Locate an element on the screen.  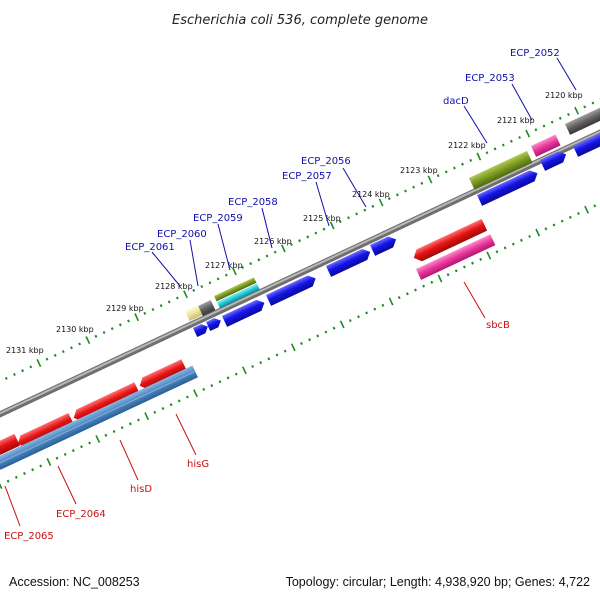
cds-dacd is located at coordinates (508, 187).